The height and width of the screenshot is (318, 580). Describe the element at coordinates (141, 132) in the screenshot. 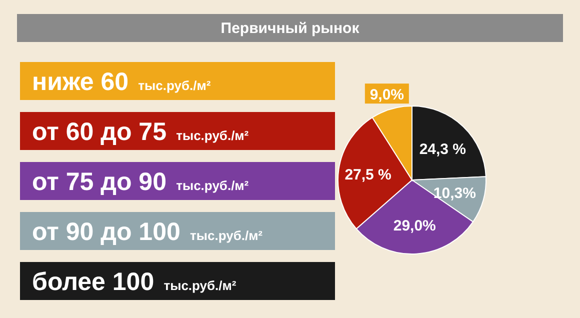

I see `legend-label: от 60 до 75 тыс.руб./м²` at that location.